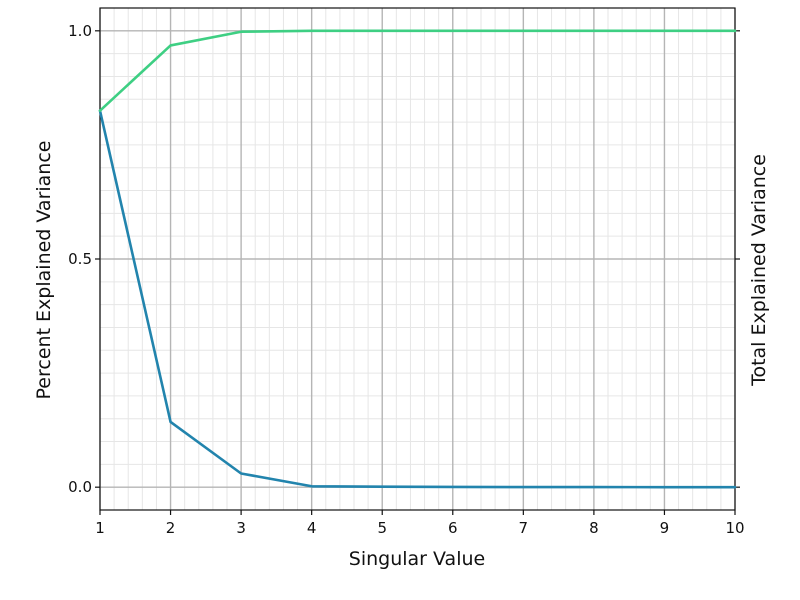  What do you see at coordinates (665, 528) in the screenshot?
I see `x-tick-label: 9` at bounding box center [665, 528].